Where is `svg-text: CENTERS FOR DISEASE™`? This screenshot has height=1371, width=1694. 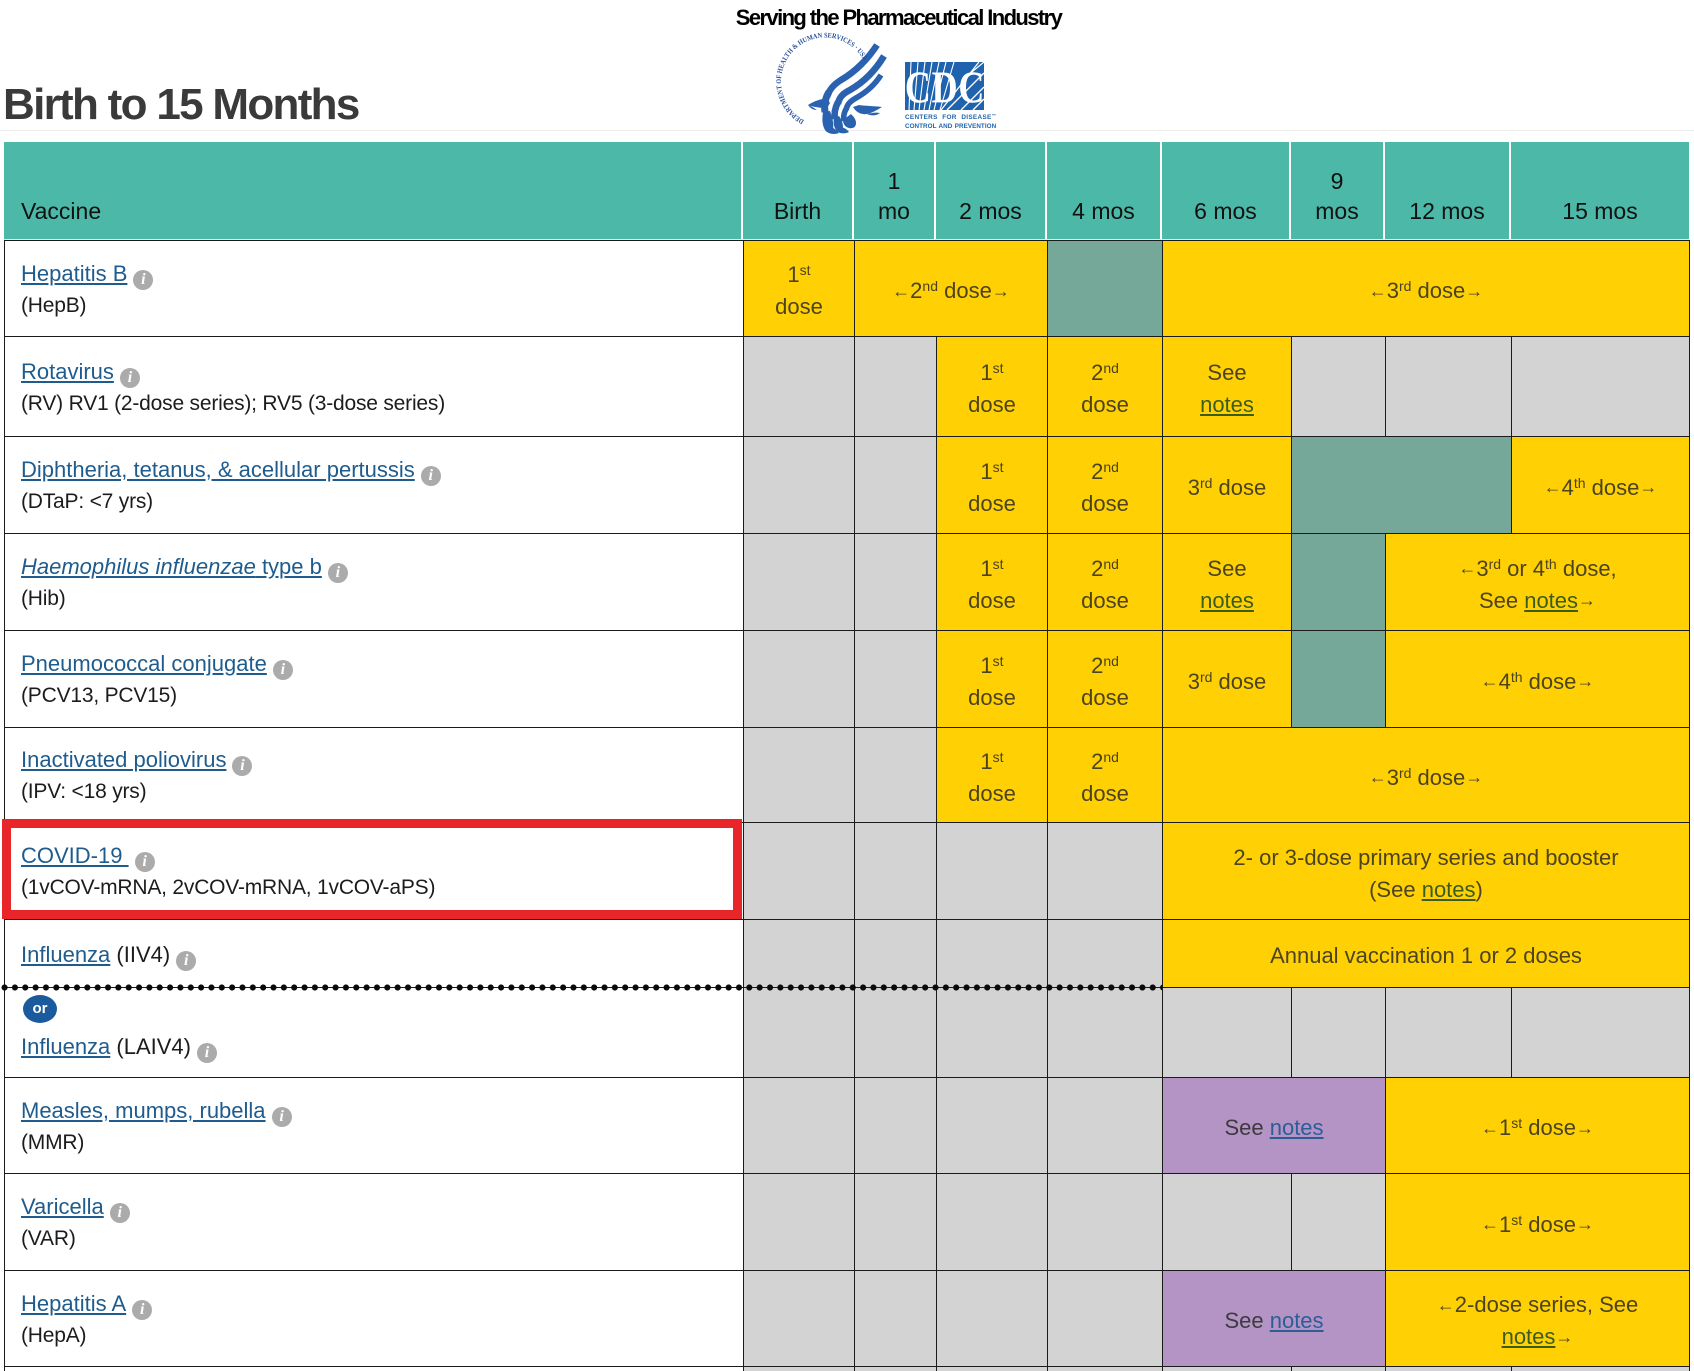 svg-text: CENTERS FOR DISEASE™ is located at coordinates (951, 117).